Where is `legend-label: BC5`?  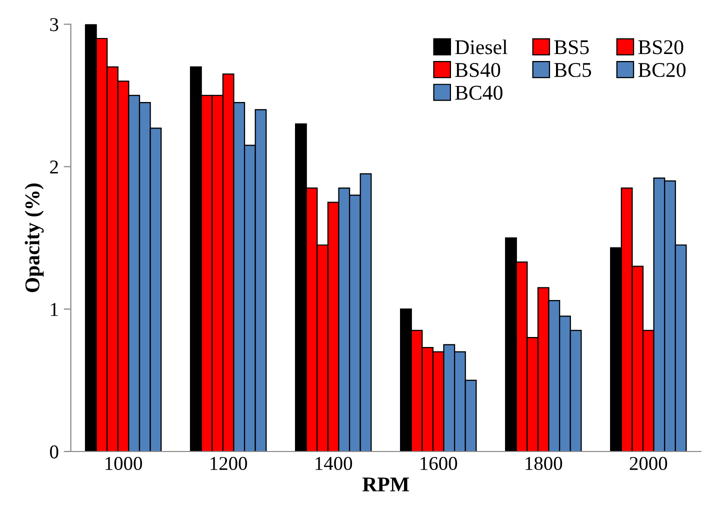 legend-label: BC5 is located at coordinates (573, 70).